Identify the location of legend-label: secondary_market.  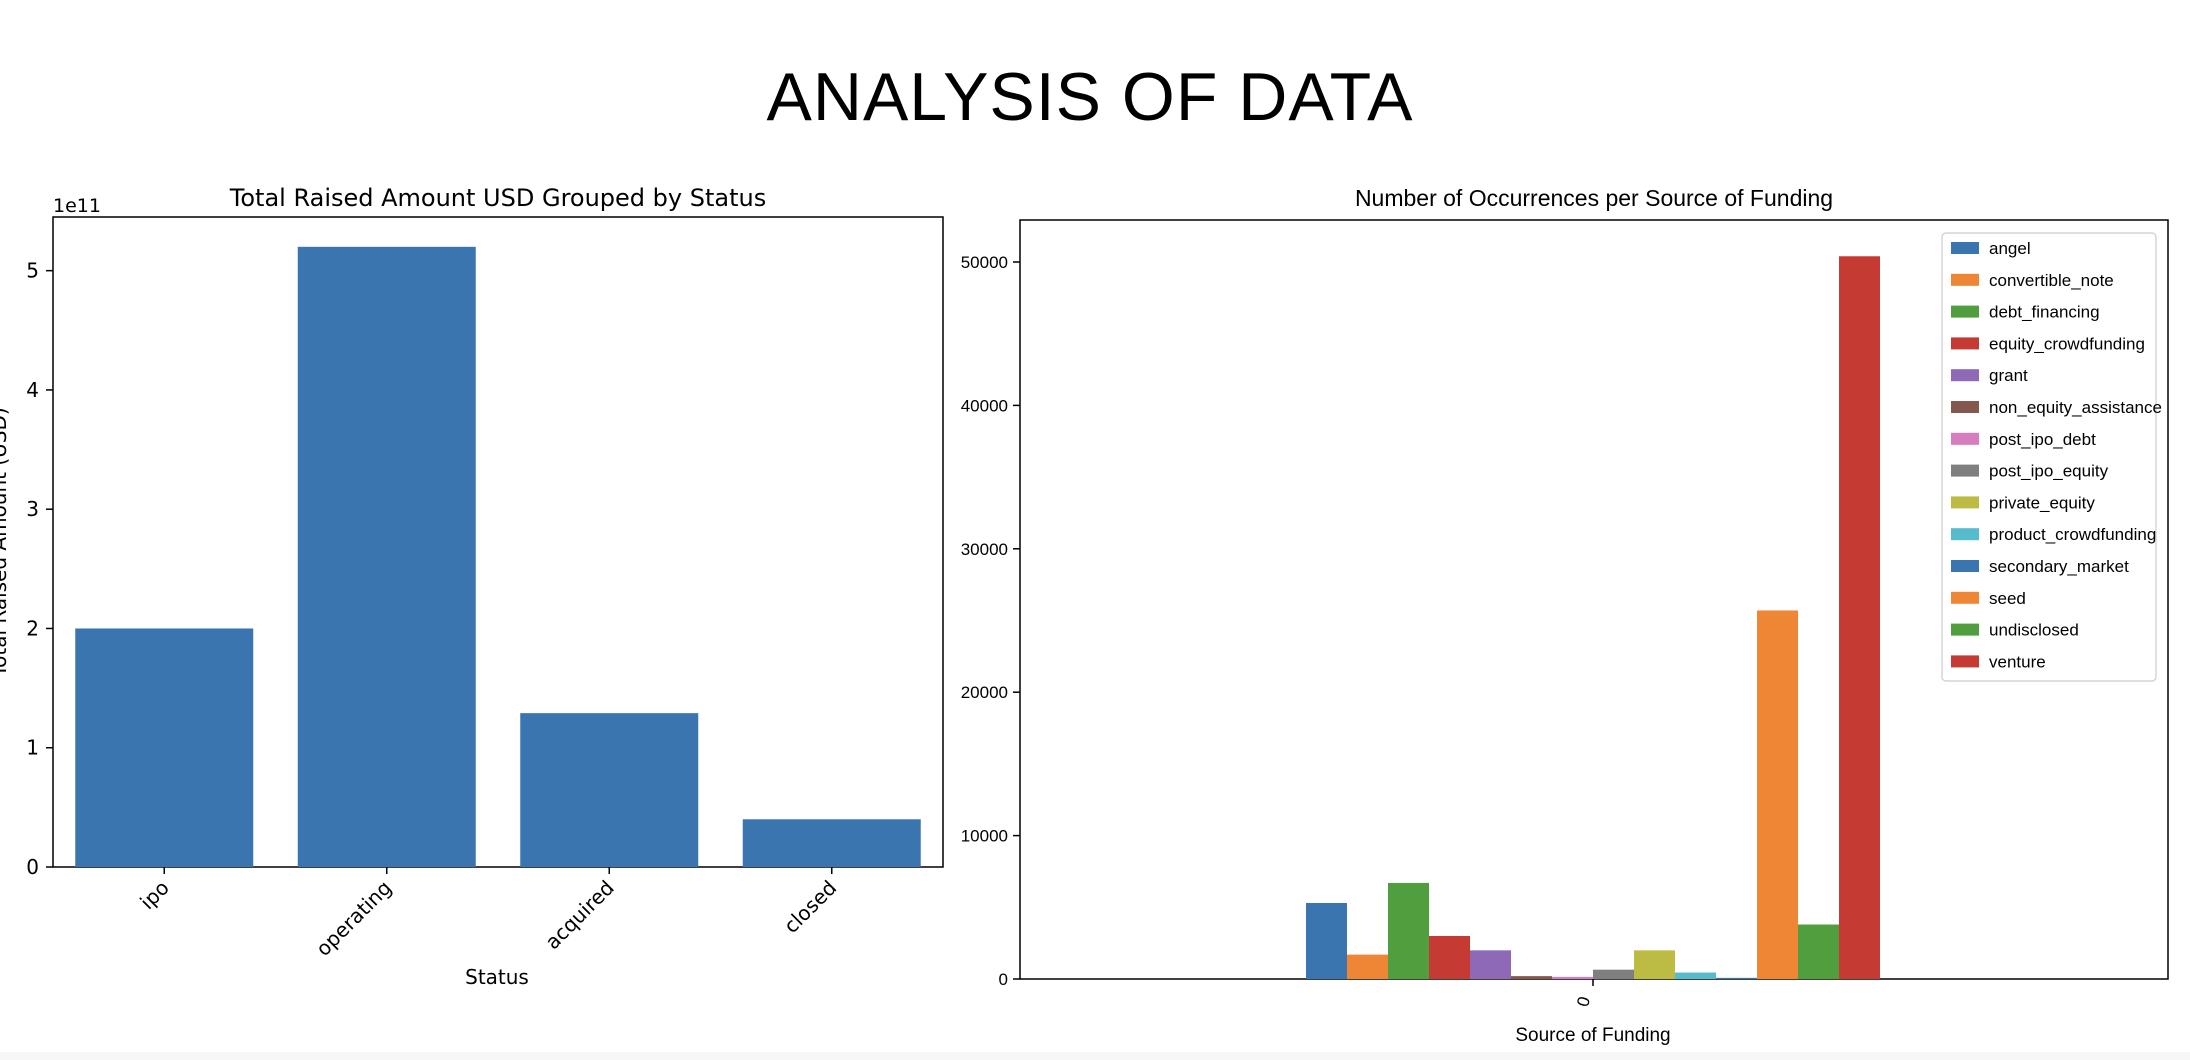
(2059, 566).